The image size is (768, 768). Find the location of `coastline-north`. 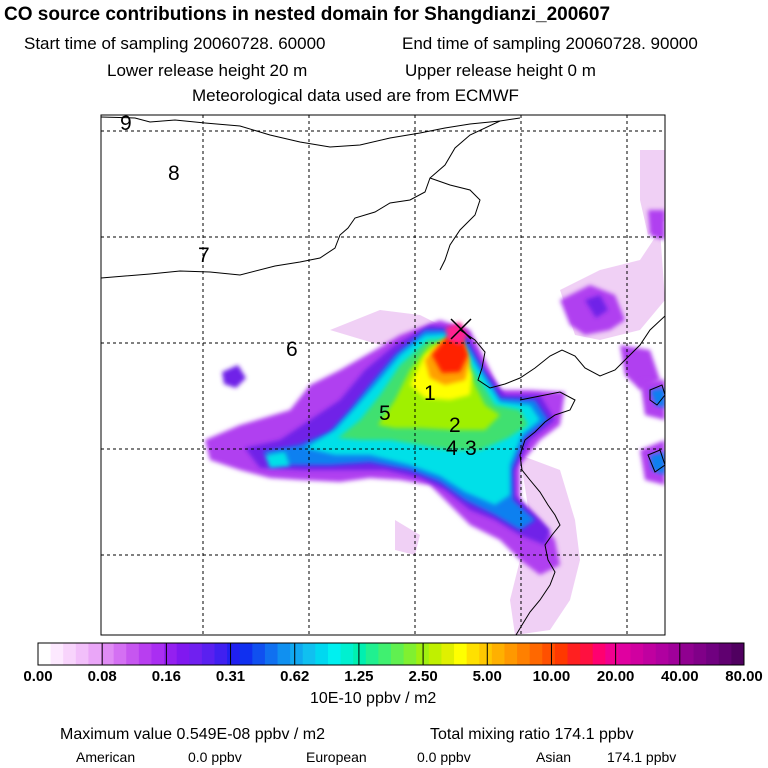

coastline-north is located at coordinates (311, 132).